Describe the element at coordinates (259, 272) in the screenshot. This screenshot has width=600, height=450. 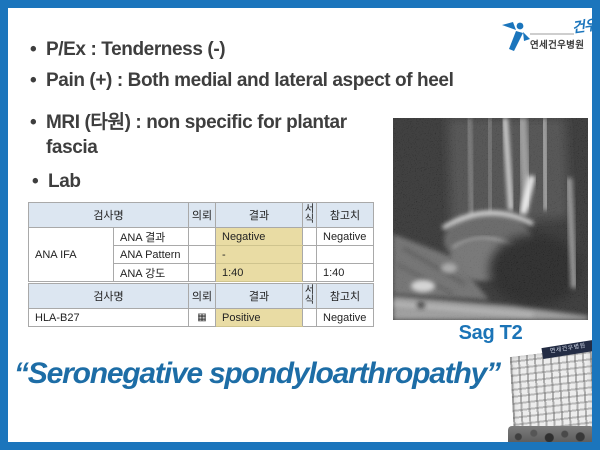
I see `ana-result: 1:40` at that location.